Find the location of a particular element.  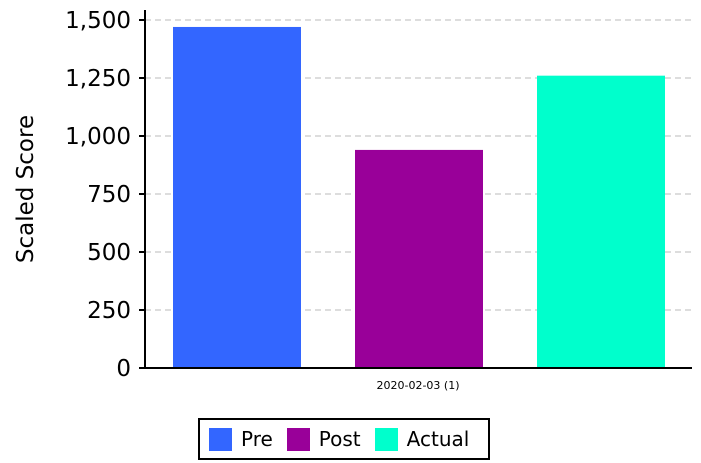

bar-actual is located at coordinates (601, 222).